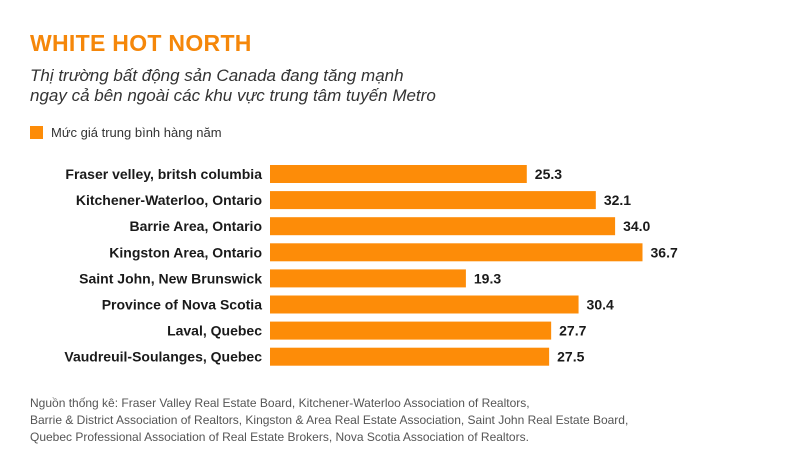 The height and width of the screenshot is (467, 801). Describe the element at coordinates (572, 331) in the screenshot. I see `value-label: 27.7` at that location.